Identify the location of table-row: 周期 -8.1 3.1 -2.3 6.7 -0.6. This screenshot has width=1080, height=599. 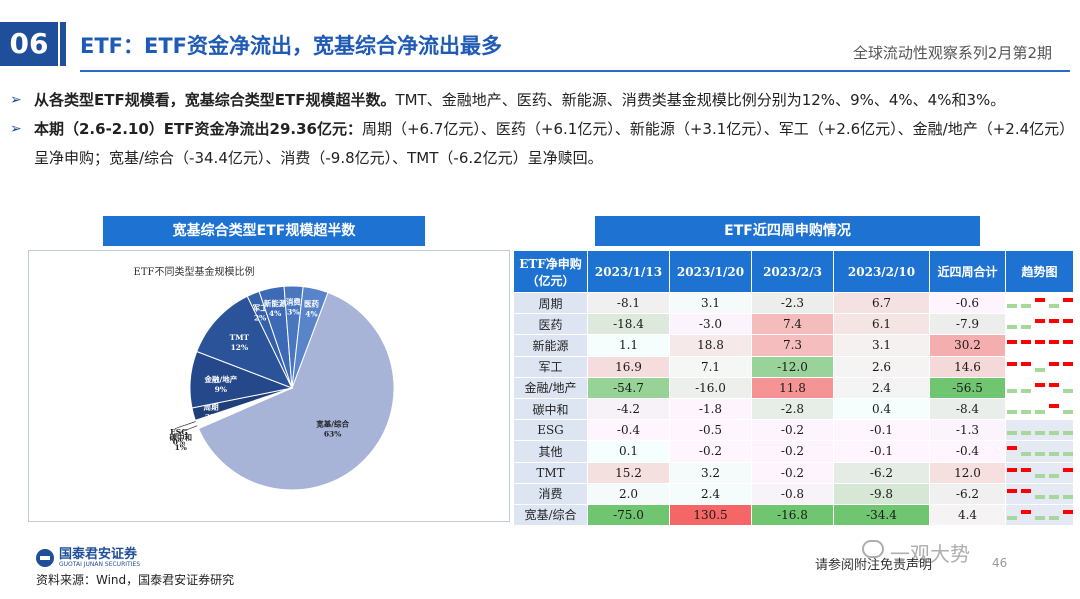
(793, 303).